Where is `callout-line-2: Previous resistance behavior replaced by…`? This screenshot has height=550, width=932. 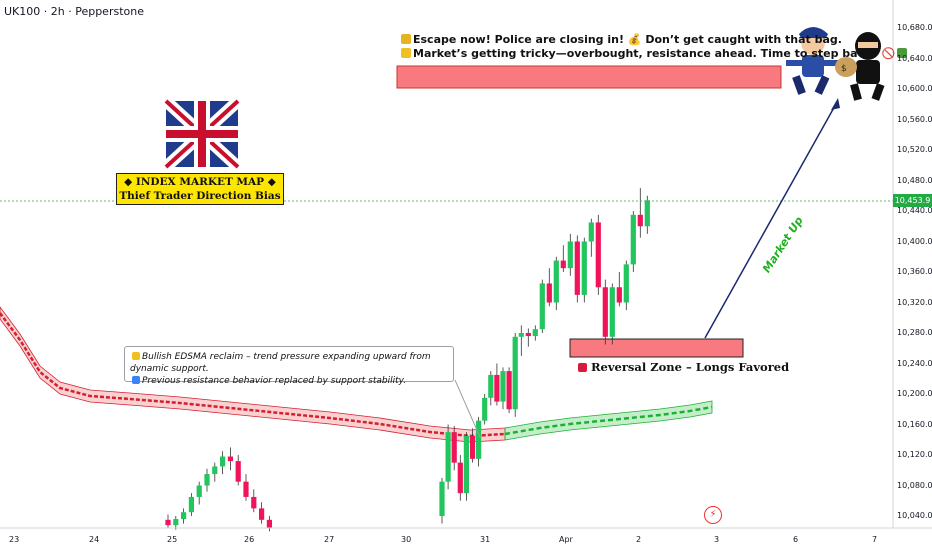 callout-line-2: Previous resistance behavior replaced by… is located at coordinates (289, 381).